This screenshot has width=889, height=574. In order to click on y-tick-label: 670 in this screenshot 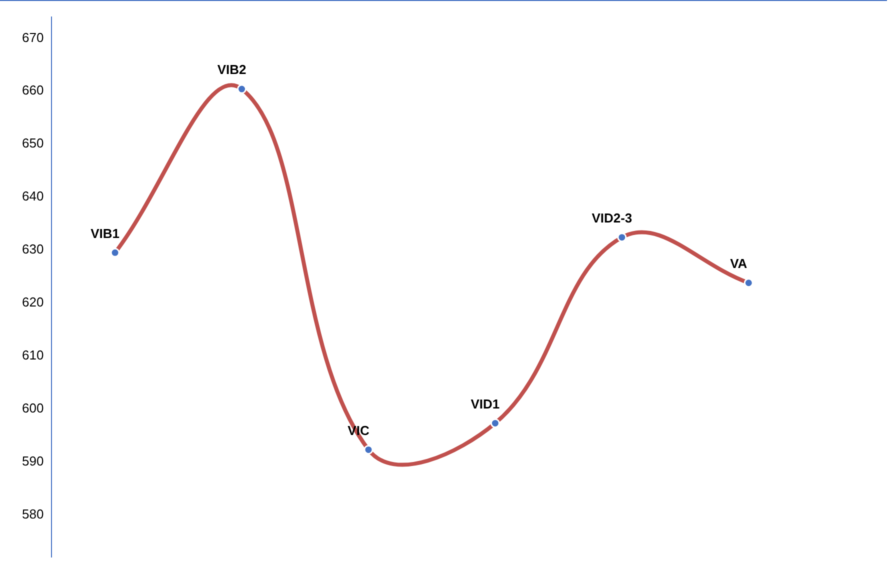, I will do `click(33, 37)`.